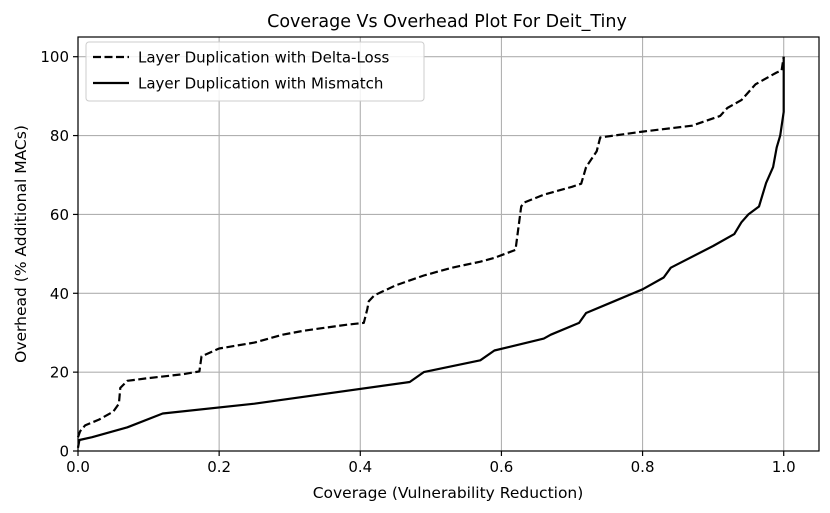  Describe the element at coordinates (360, 467) in the screenshot. I see `x-tick-label: 0.4` at that location.